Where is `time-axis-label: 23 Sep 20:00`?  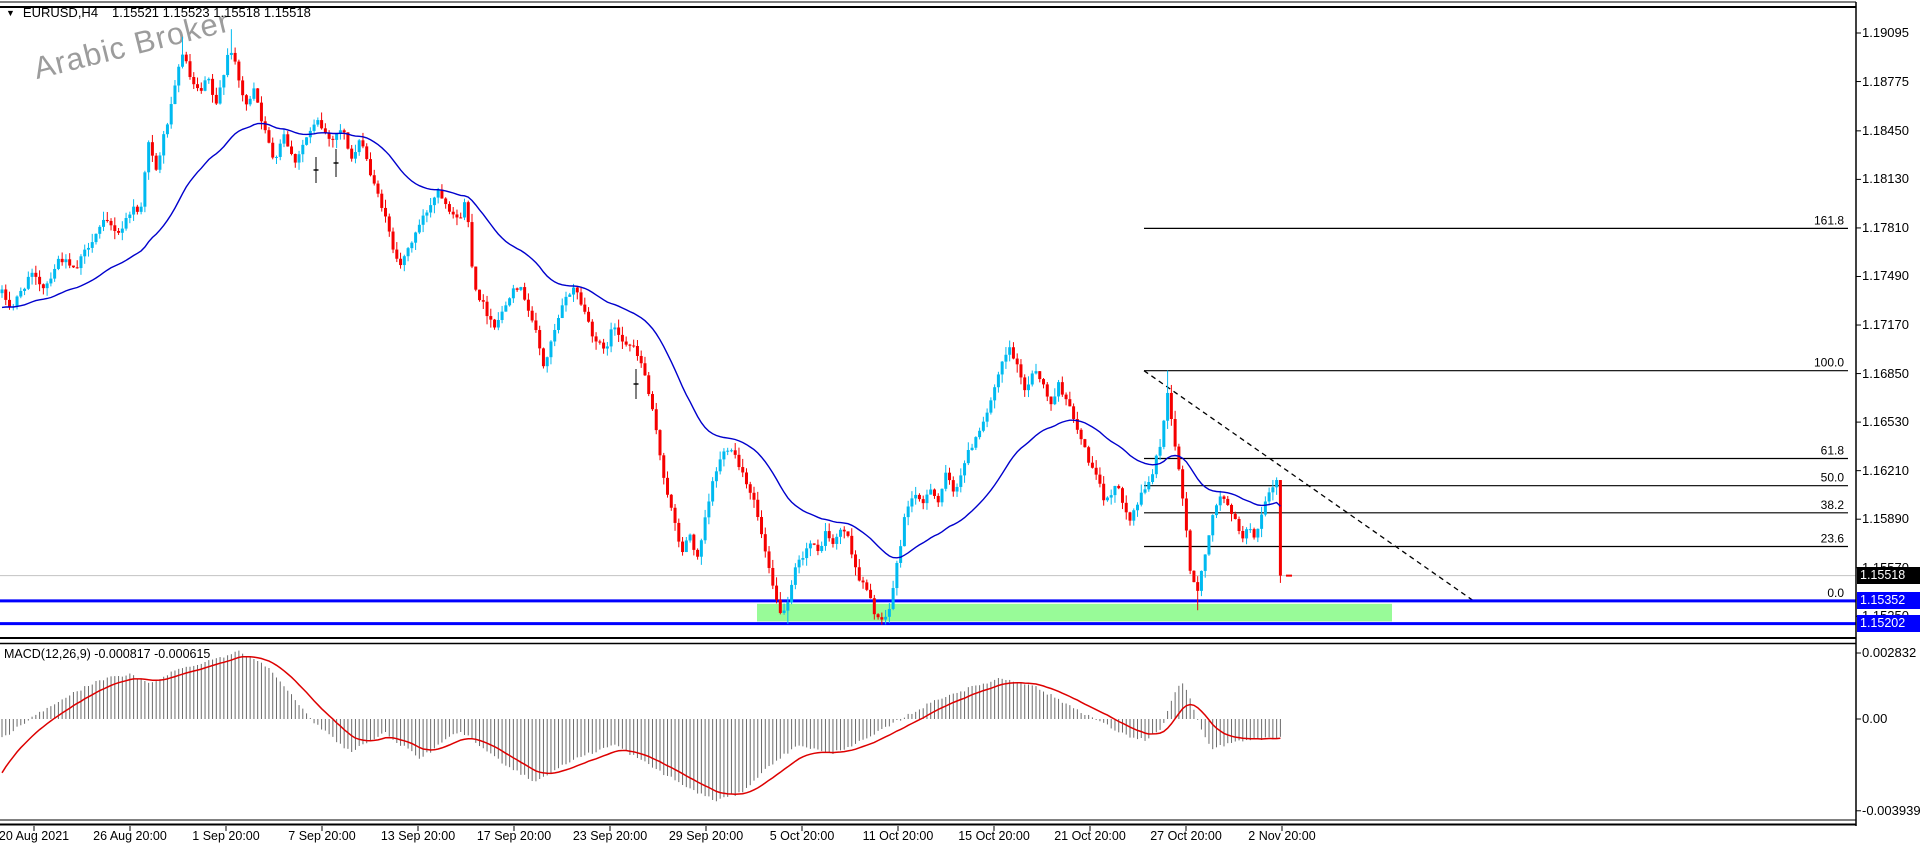
time-axis-label: 23 Sep 20:00 is located at coordinates (610, 836).